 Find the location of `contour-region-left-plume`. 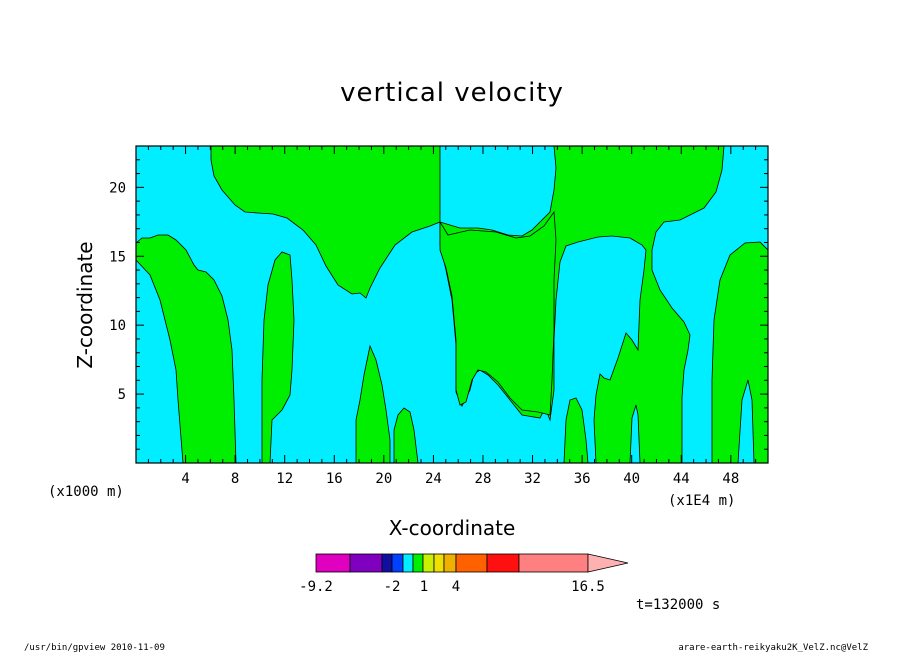

contour-region-left-plume is located at coordinates (278, 357).